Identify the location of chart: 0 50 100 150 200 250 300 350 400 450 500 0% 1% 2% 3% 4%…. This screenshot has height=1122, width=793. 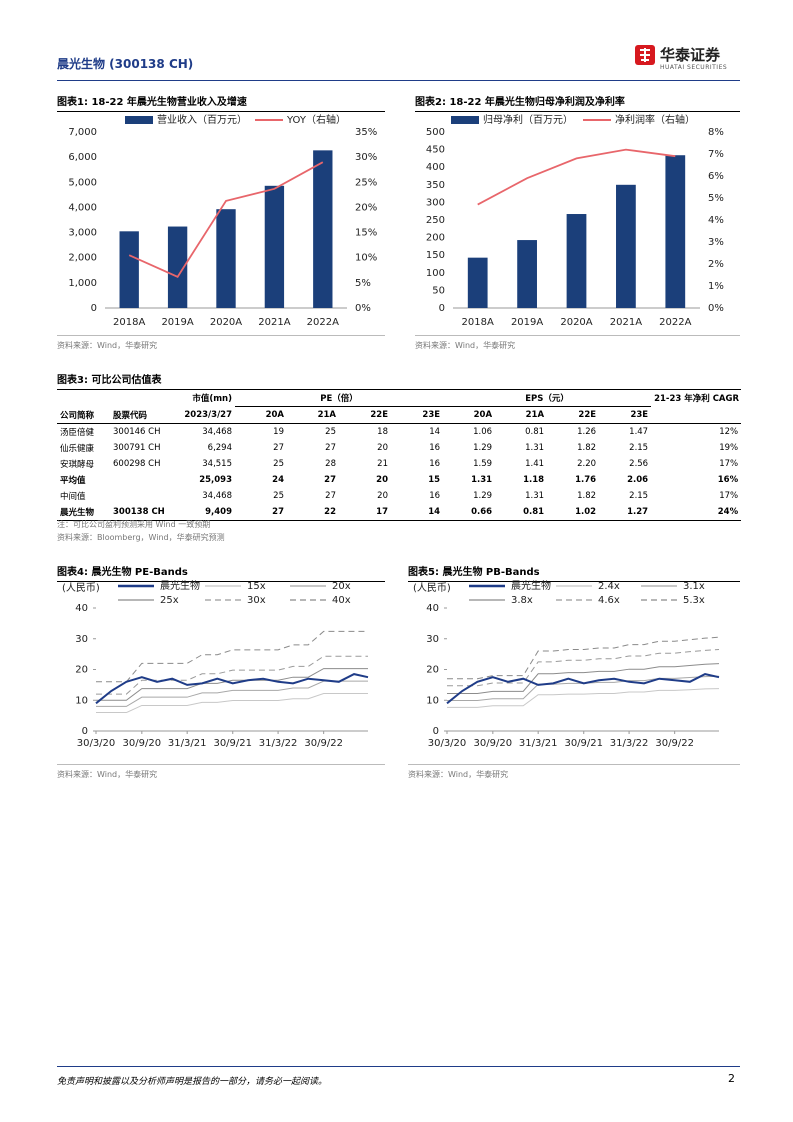
(575, 220).